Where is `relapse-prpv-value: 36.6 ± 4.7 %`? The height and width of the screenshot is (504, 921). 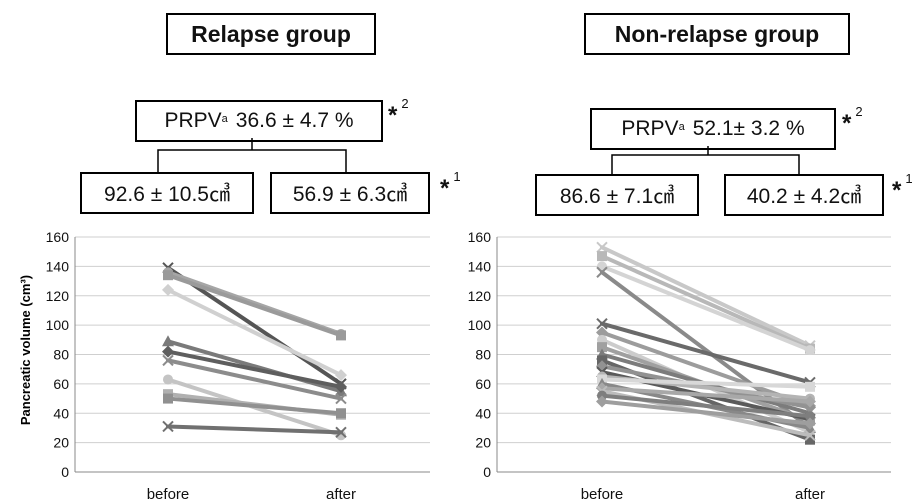 relapse-prpv-value: 36.6 ± 4.7 % is located at coordinates (294, 120).